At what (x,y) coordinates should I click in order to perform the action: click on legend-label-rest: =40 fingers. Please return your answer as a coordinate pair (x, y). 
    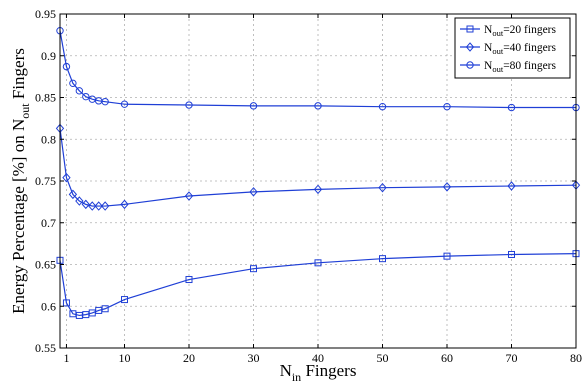
    Looking at the image, I should click on (529, 48).